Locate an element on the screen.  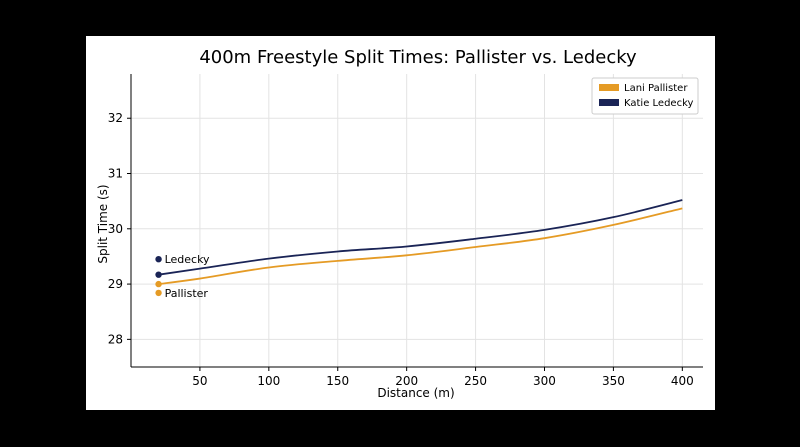
y-tick-label: 32 is located at coordinates (115, 118).